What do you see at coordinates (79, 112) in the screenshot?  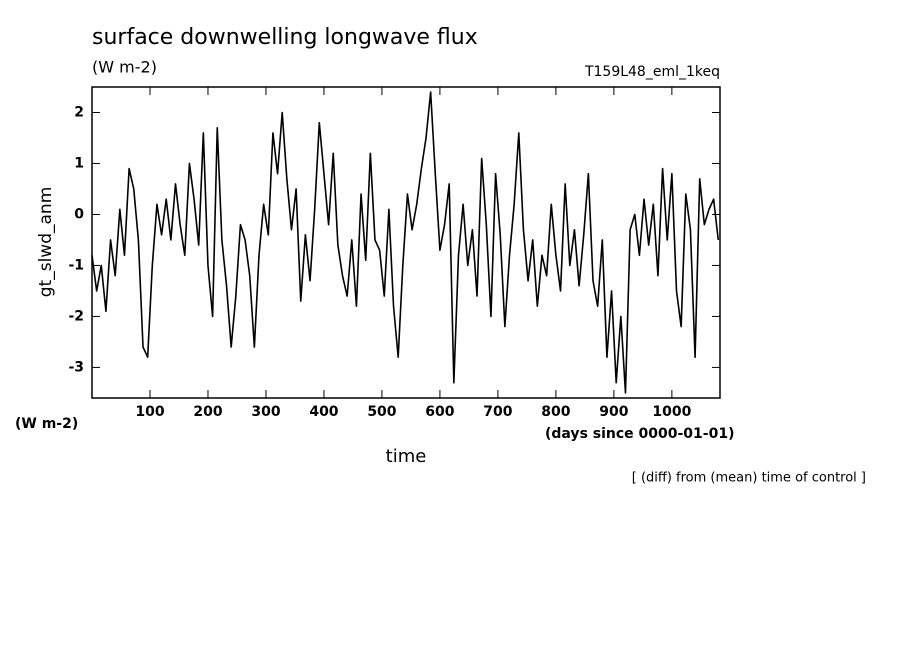 I see `y-tick-label: 2` at bounding box center [79, 112].